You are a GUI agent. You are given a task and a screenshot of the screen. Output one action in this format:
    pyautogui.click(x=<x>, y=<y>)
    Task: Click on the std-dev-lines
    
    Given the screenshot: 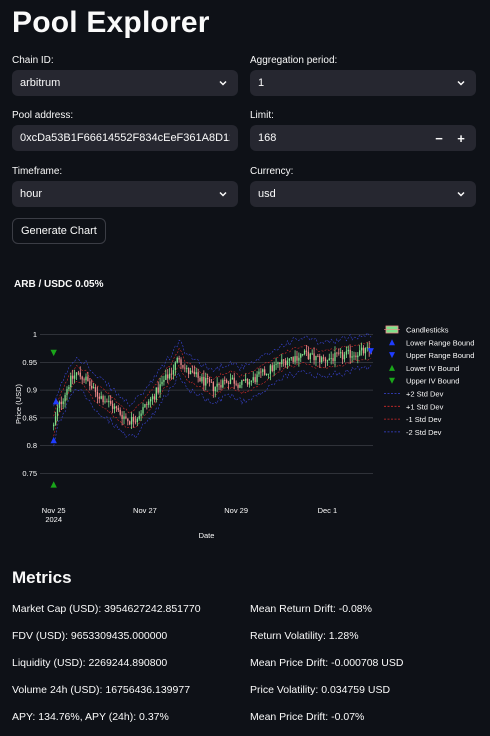 What is the action you would take?
    pyautogui.click(x=212, y=389)
    